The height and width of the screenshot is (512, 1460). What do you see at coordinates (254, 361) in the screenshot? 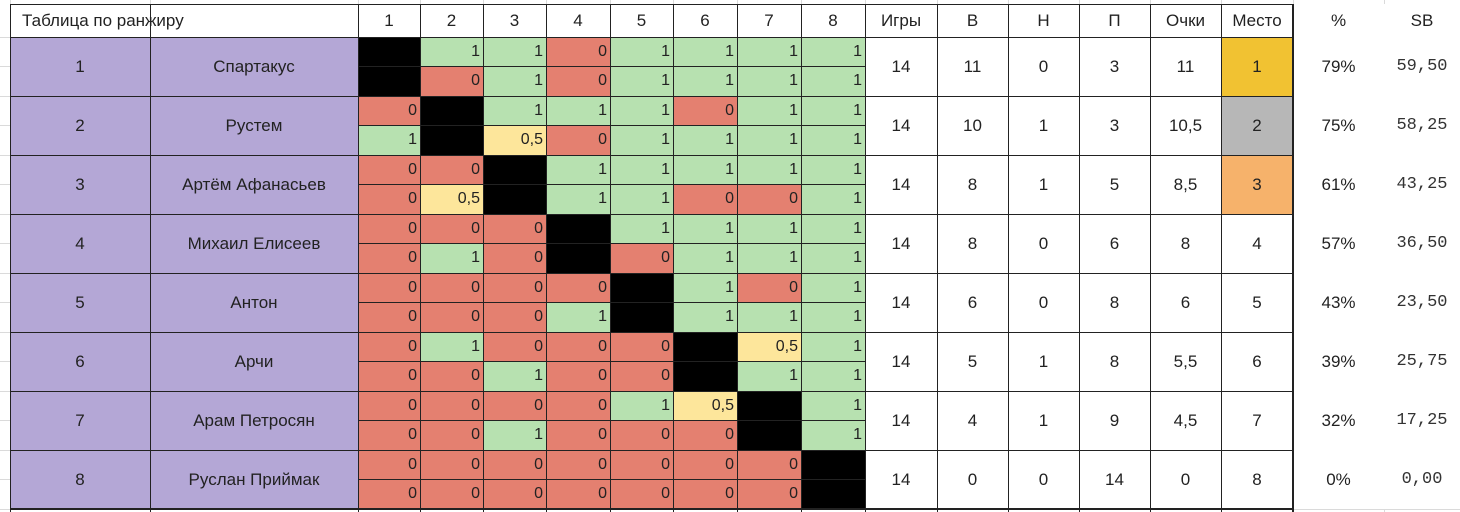
I see `player-name: Арчи` at bounding box center [254, 361].